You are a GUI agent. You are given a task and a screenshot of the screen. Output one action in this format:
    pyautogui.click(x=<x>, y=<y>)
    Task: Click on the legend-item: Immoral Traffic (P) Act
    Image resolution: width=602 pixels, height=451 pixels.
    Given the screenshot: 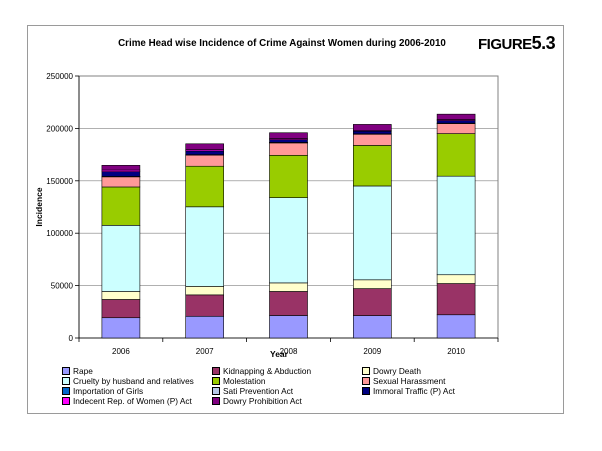 What is the action you would take?
    pyautogui.click(x=408, y=391)
    